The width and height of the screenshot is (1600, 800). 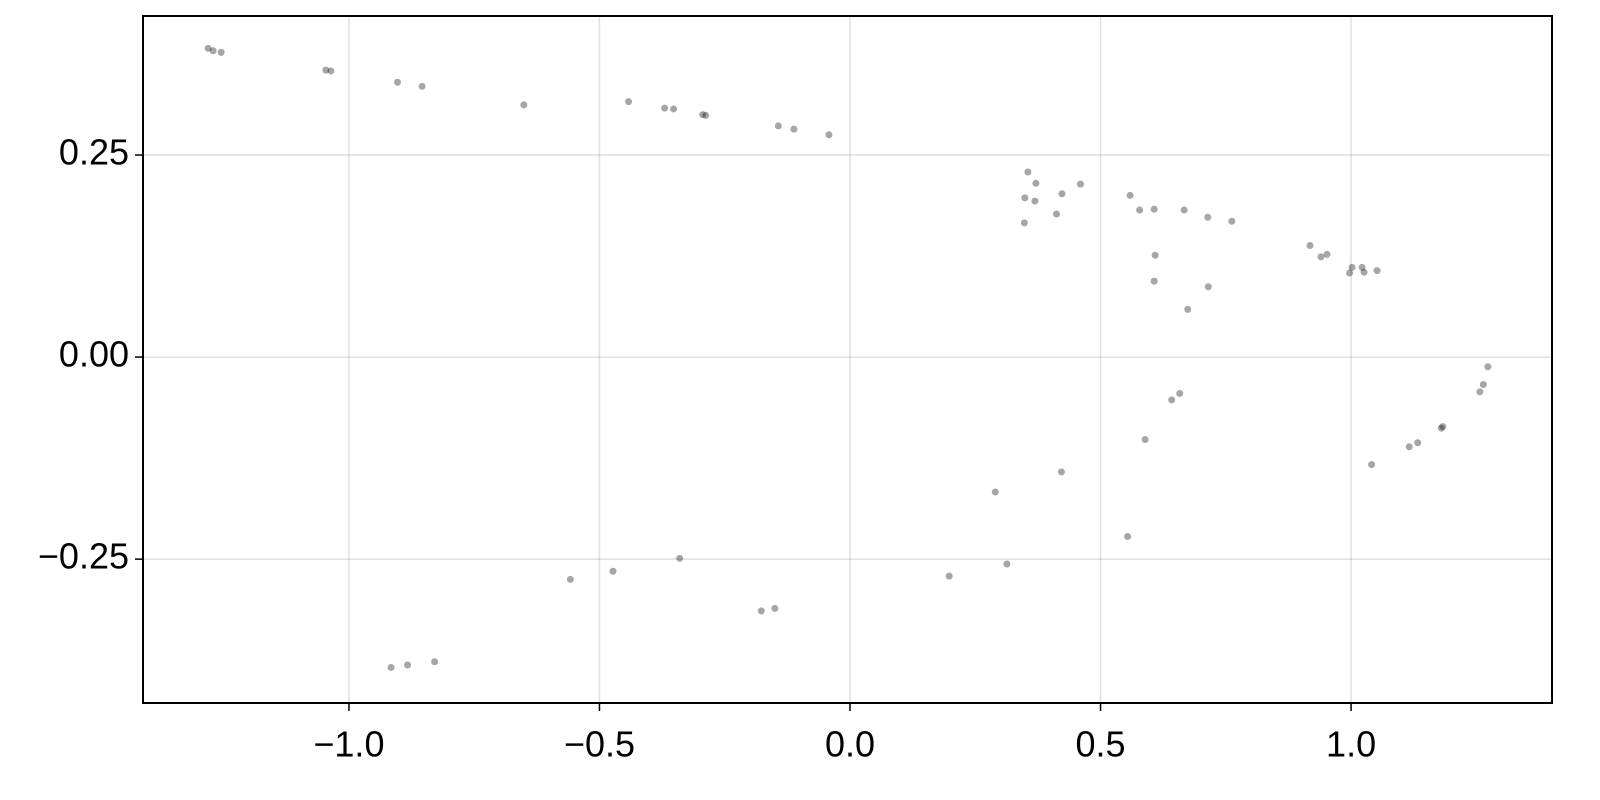 I want to click on x-tick-label: 1.0, so click(x=1351, y=744).